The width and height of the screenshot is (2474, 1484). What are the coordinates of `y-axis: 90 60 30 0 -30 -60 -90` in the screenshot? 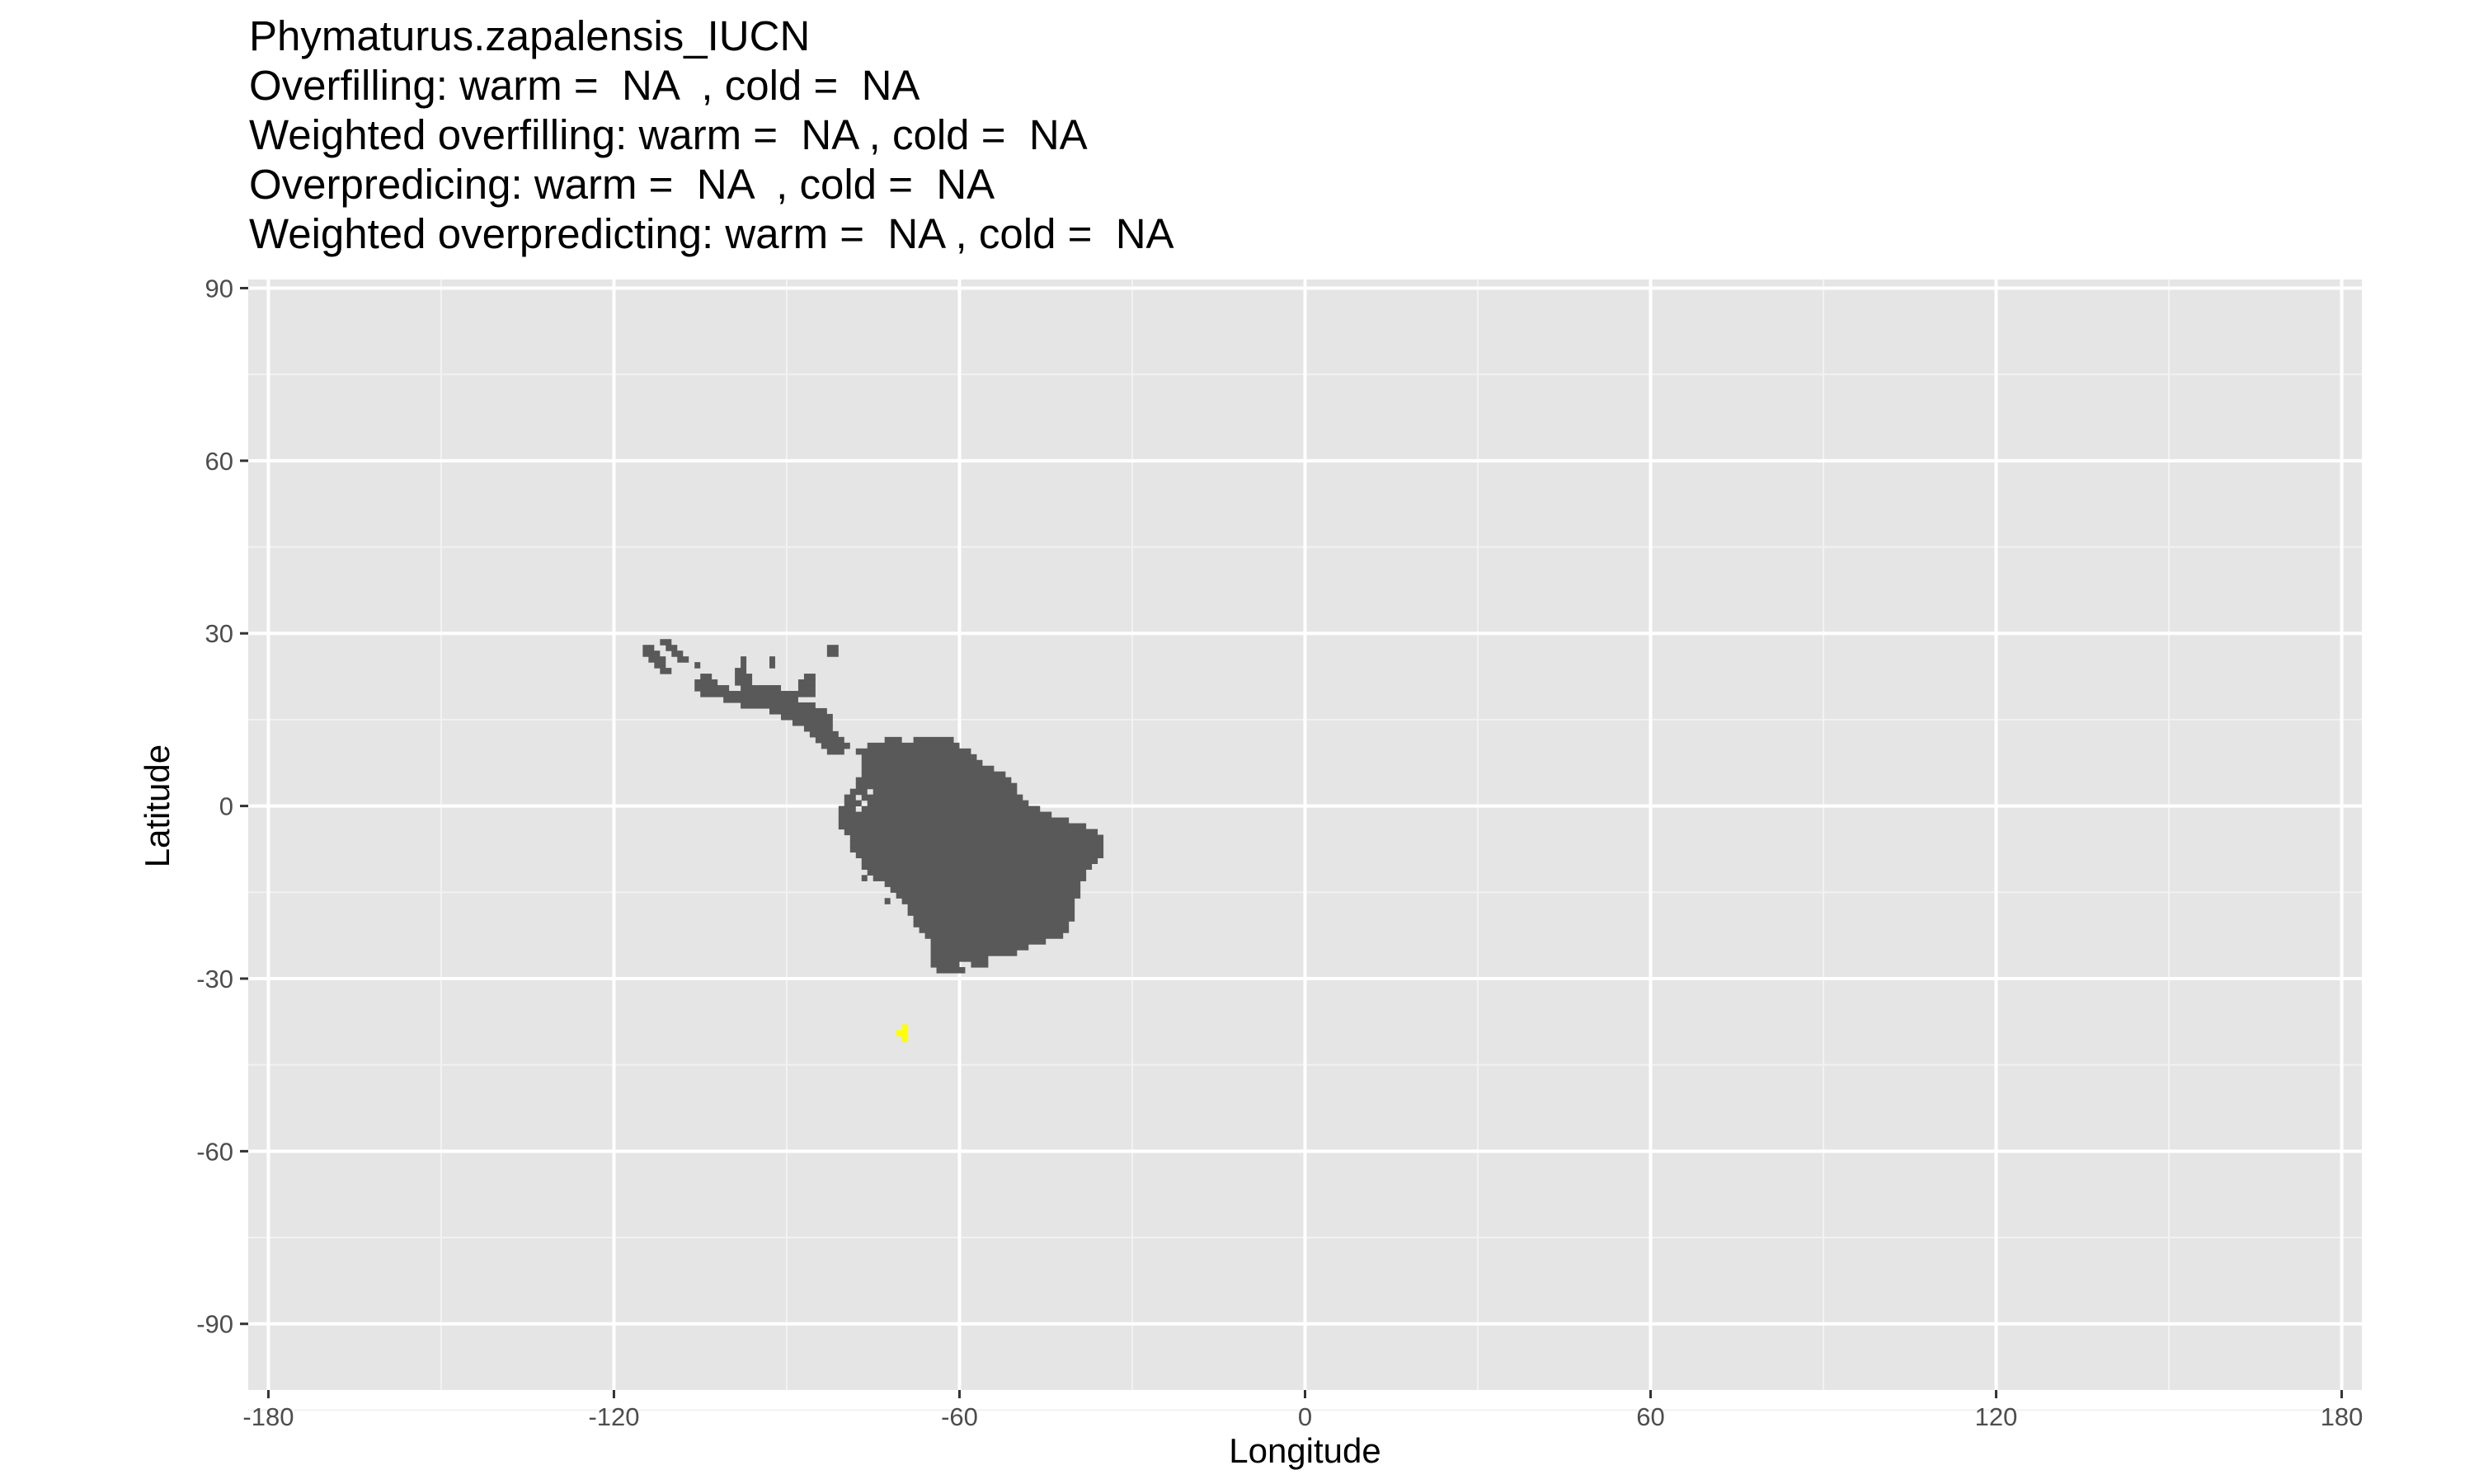 It's located at (222, 806).